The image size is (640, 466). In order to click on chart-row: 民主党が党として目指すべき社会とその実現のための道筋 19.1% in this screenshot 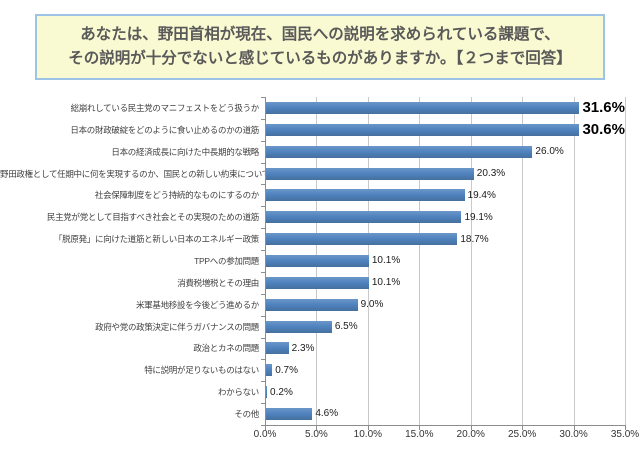, I will do `click(312, 217)`.